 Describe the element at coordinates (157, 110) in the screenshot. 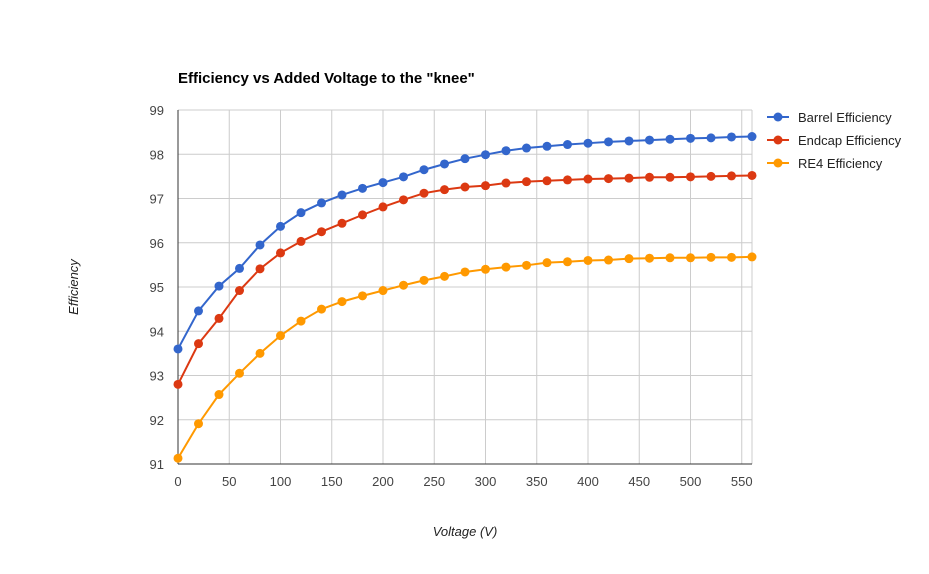

I see `y-tick-label: 99` at that location.